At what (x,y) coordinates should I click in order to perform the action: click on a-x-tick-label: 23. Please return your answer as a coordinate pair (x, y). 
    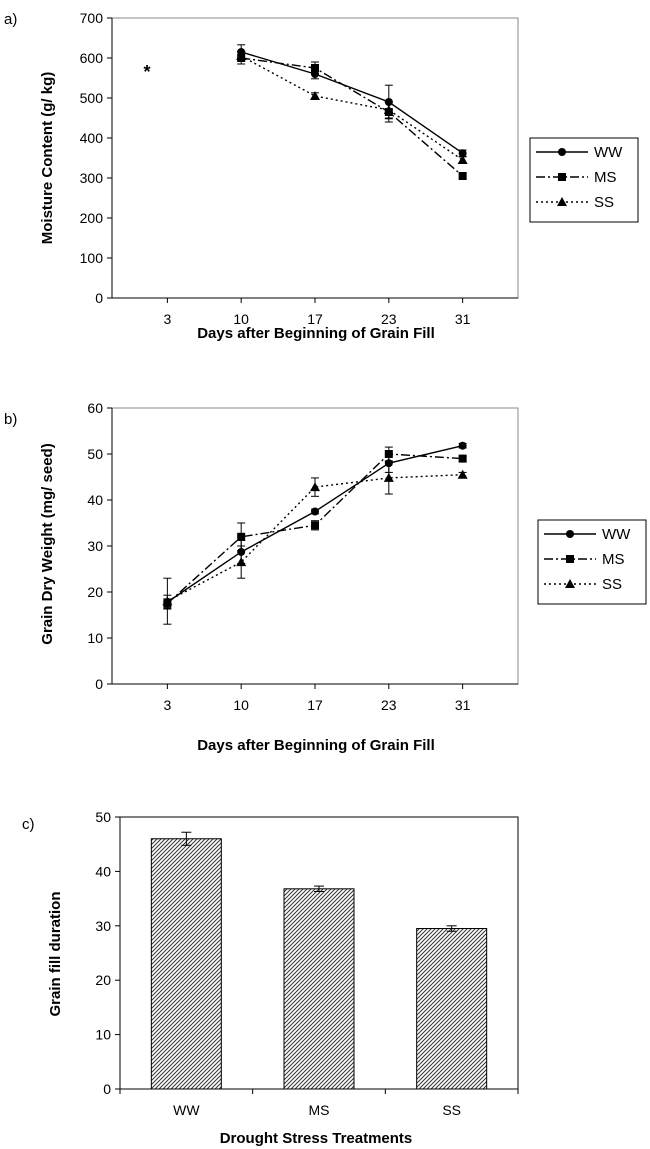
    Looking at the image, I should click on (389, 319).